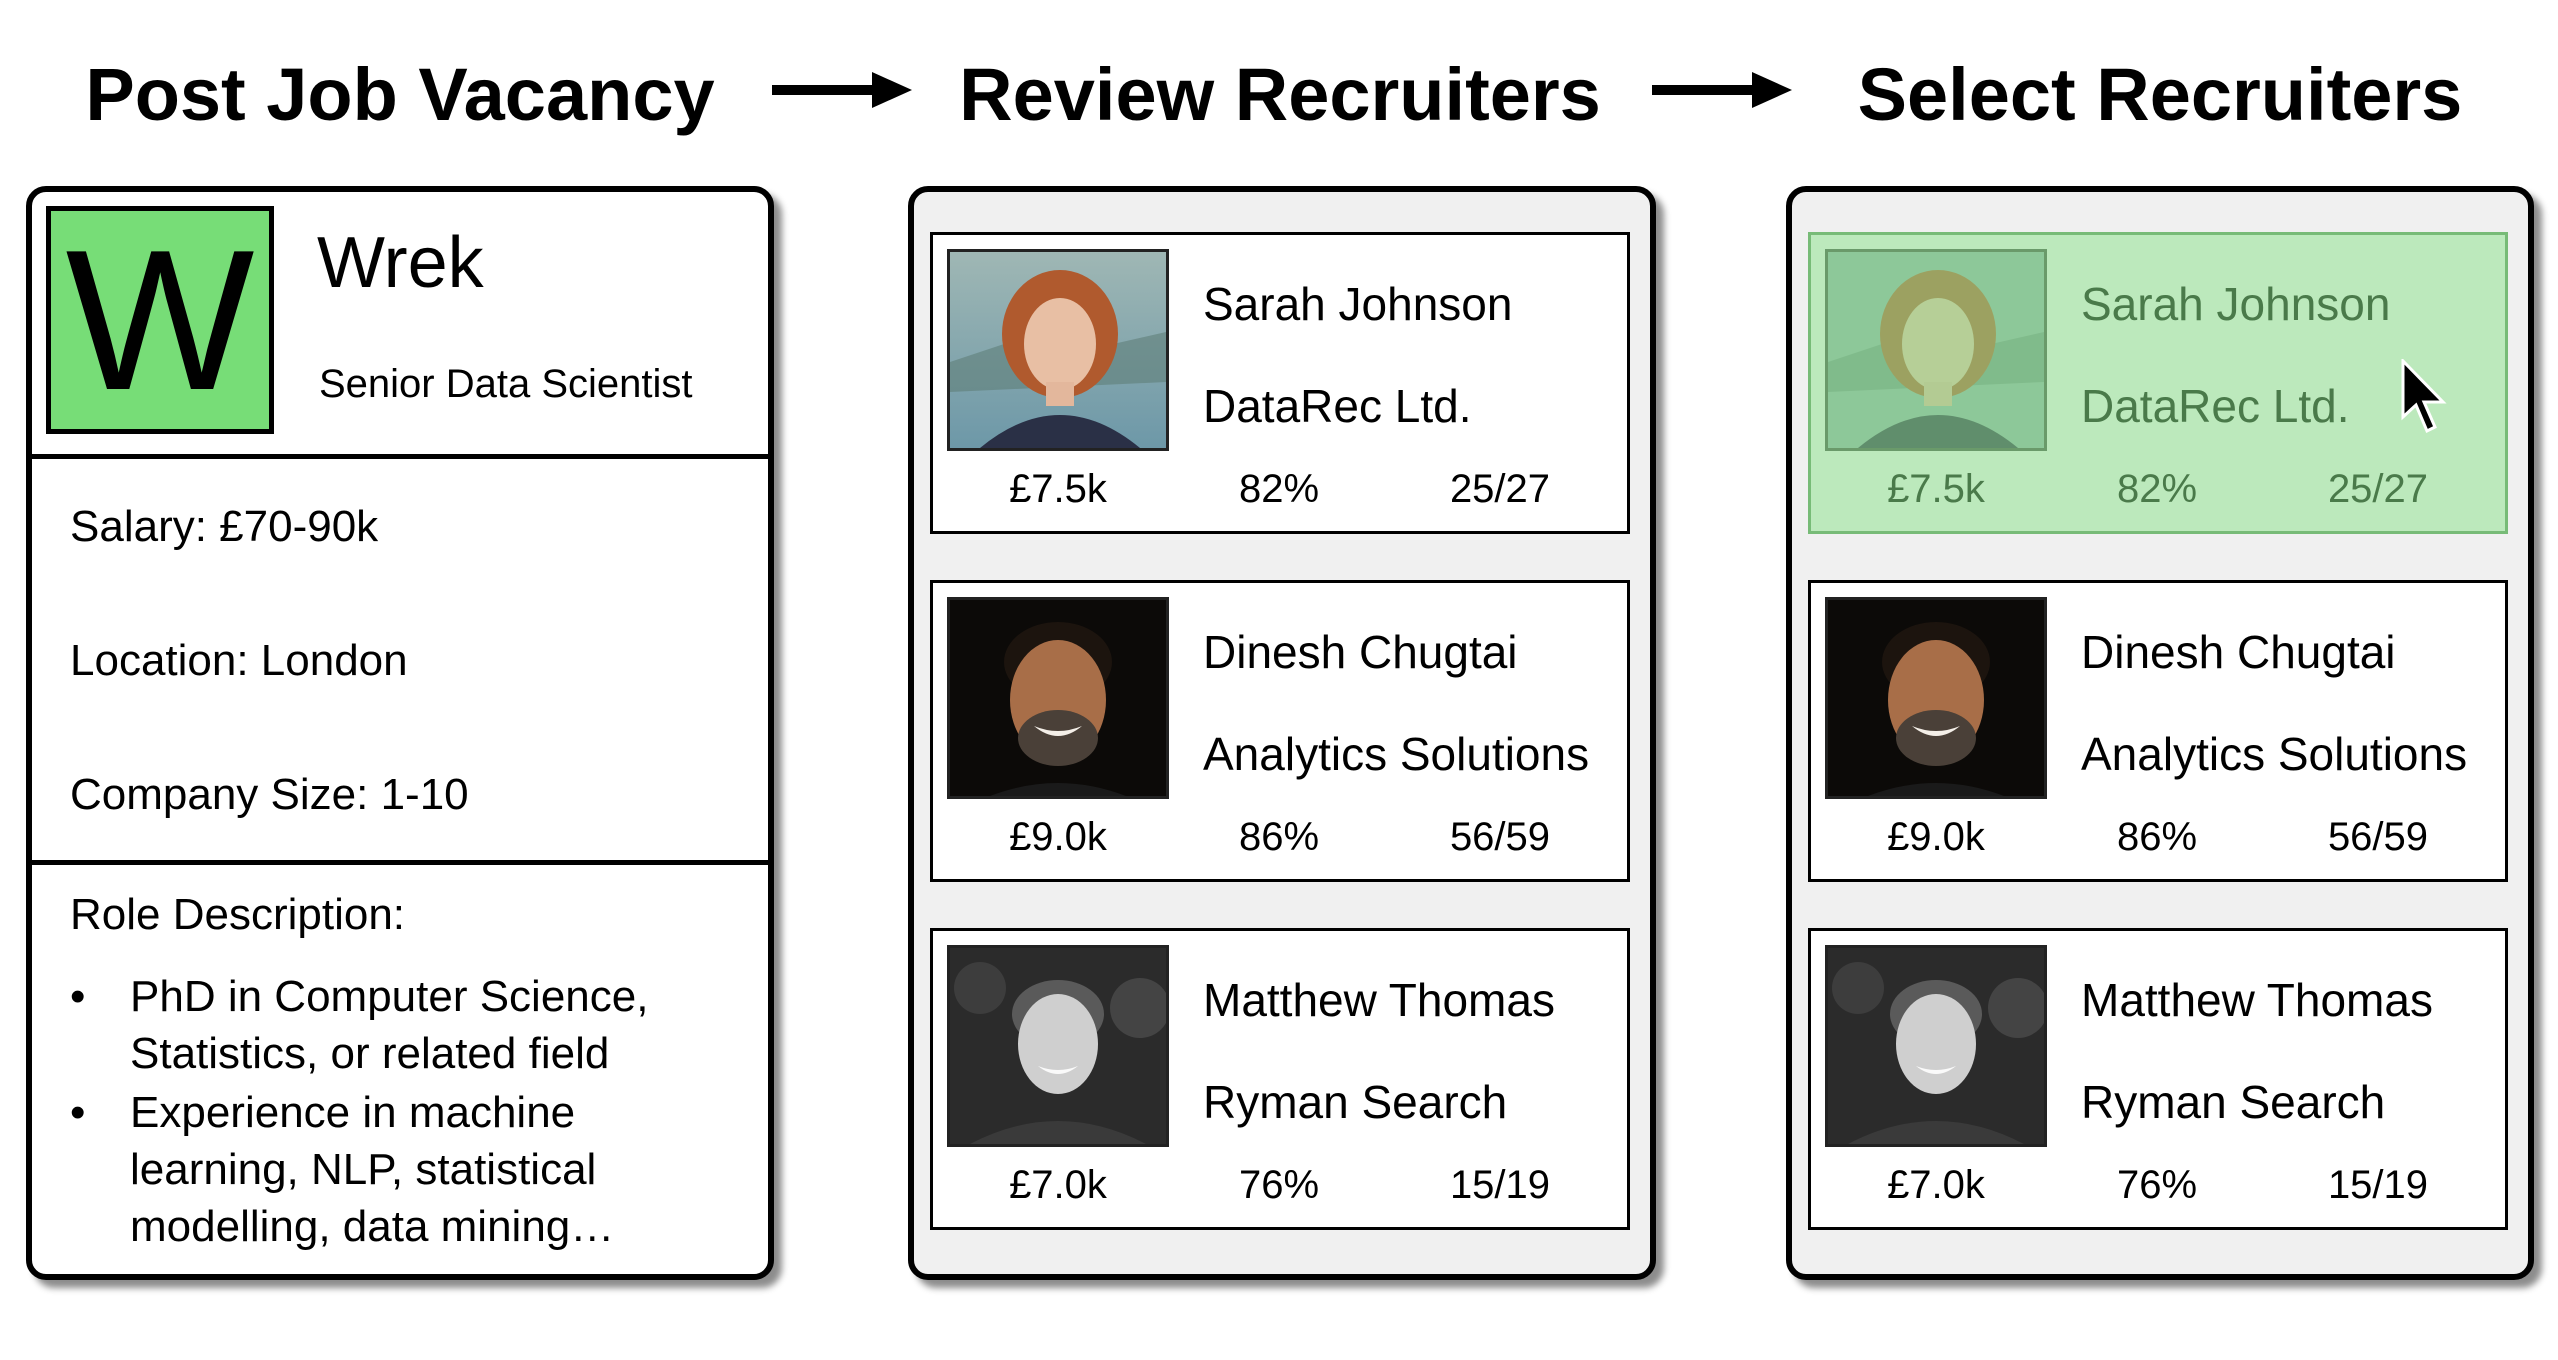 This screenshot has height=1360, width=2558. Describe the element at coordinates (400, 94) in the screenshot. I see `step-title-post-job: Post Job Vacancy` at that location.